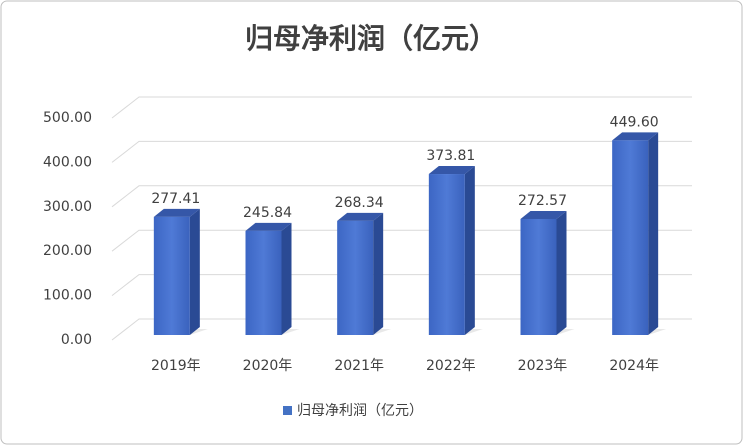 This screenshot has width=743, height=445. I want to click on data-label: 268.34, so click(359, 203).